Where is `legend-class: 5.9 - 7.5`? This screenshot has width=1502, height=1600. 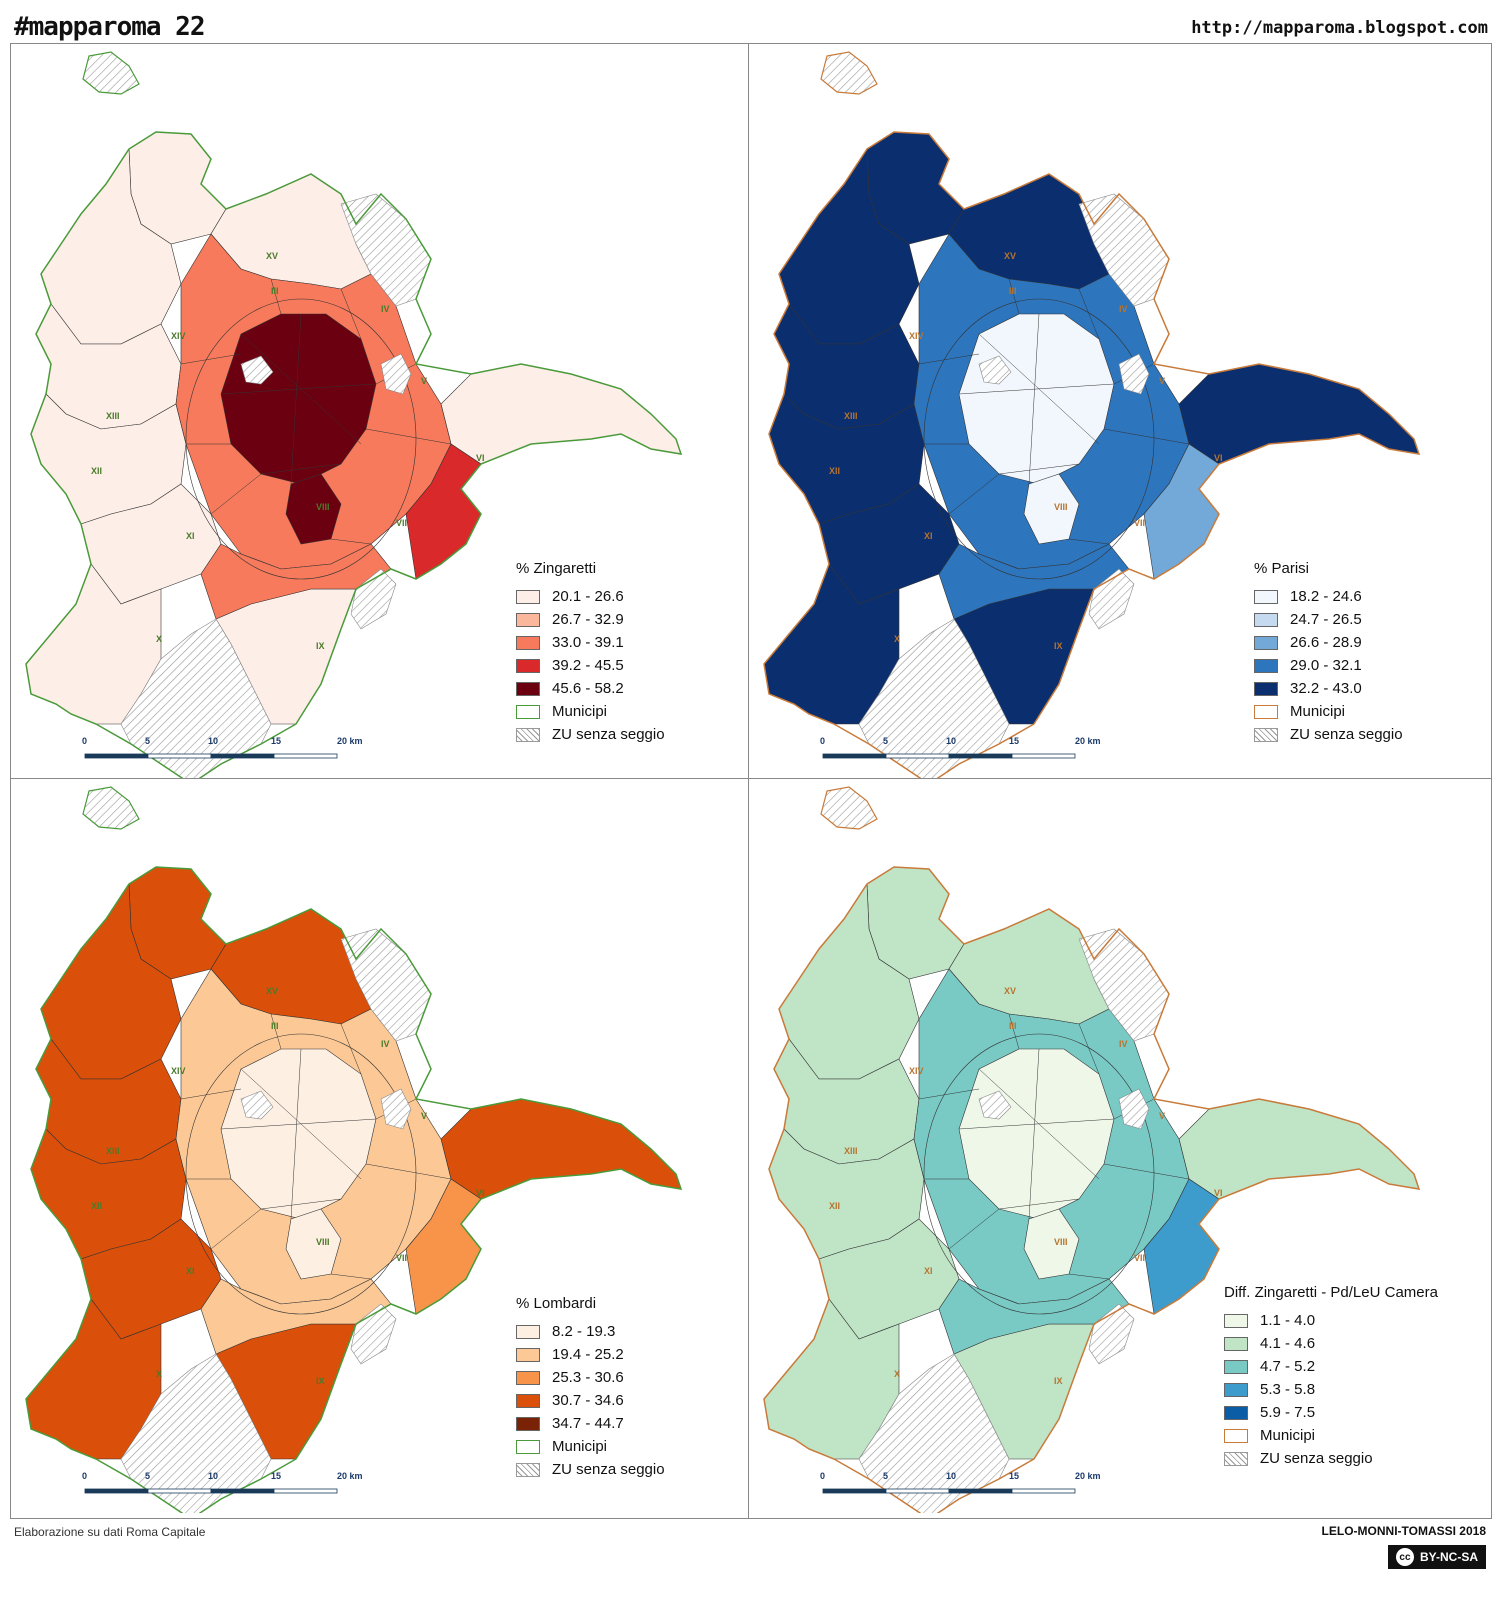
legend-class: 5.9 - 7.5 is located at coordinates (1331, 1412).